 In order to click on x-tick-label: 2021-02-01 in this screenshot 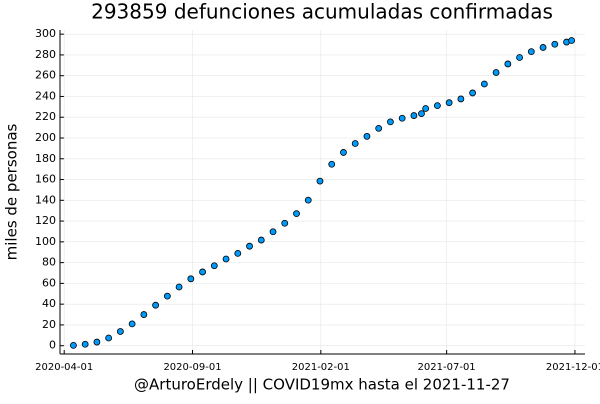, I will do `click(321, 367)`.